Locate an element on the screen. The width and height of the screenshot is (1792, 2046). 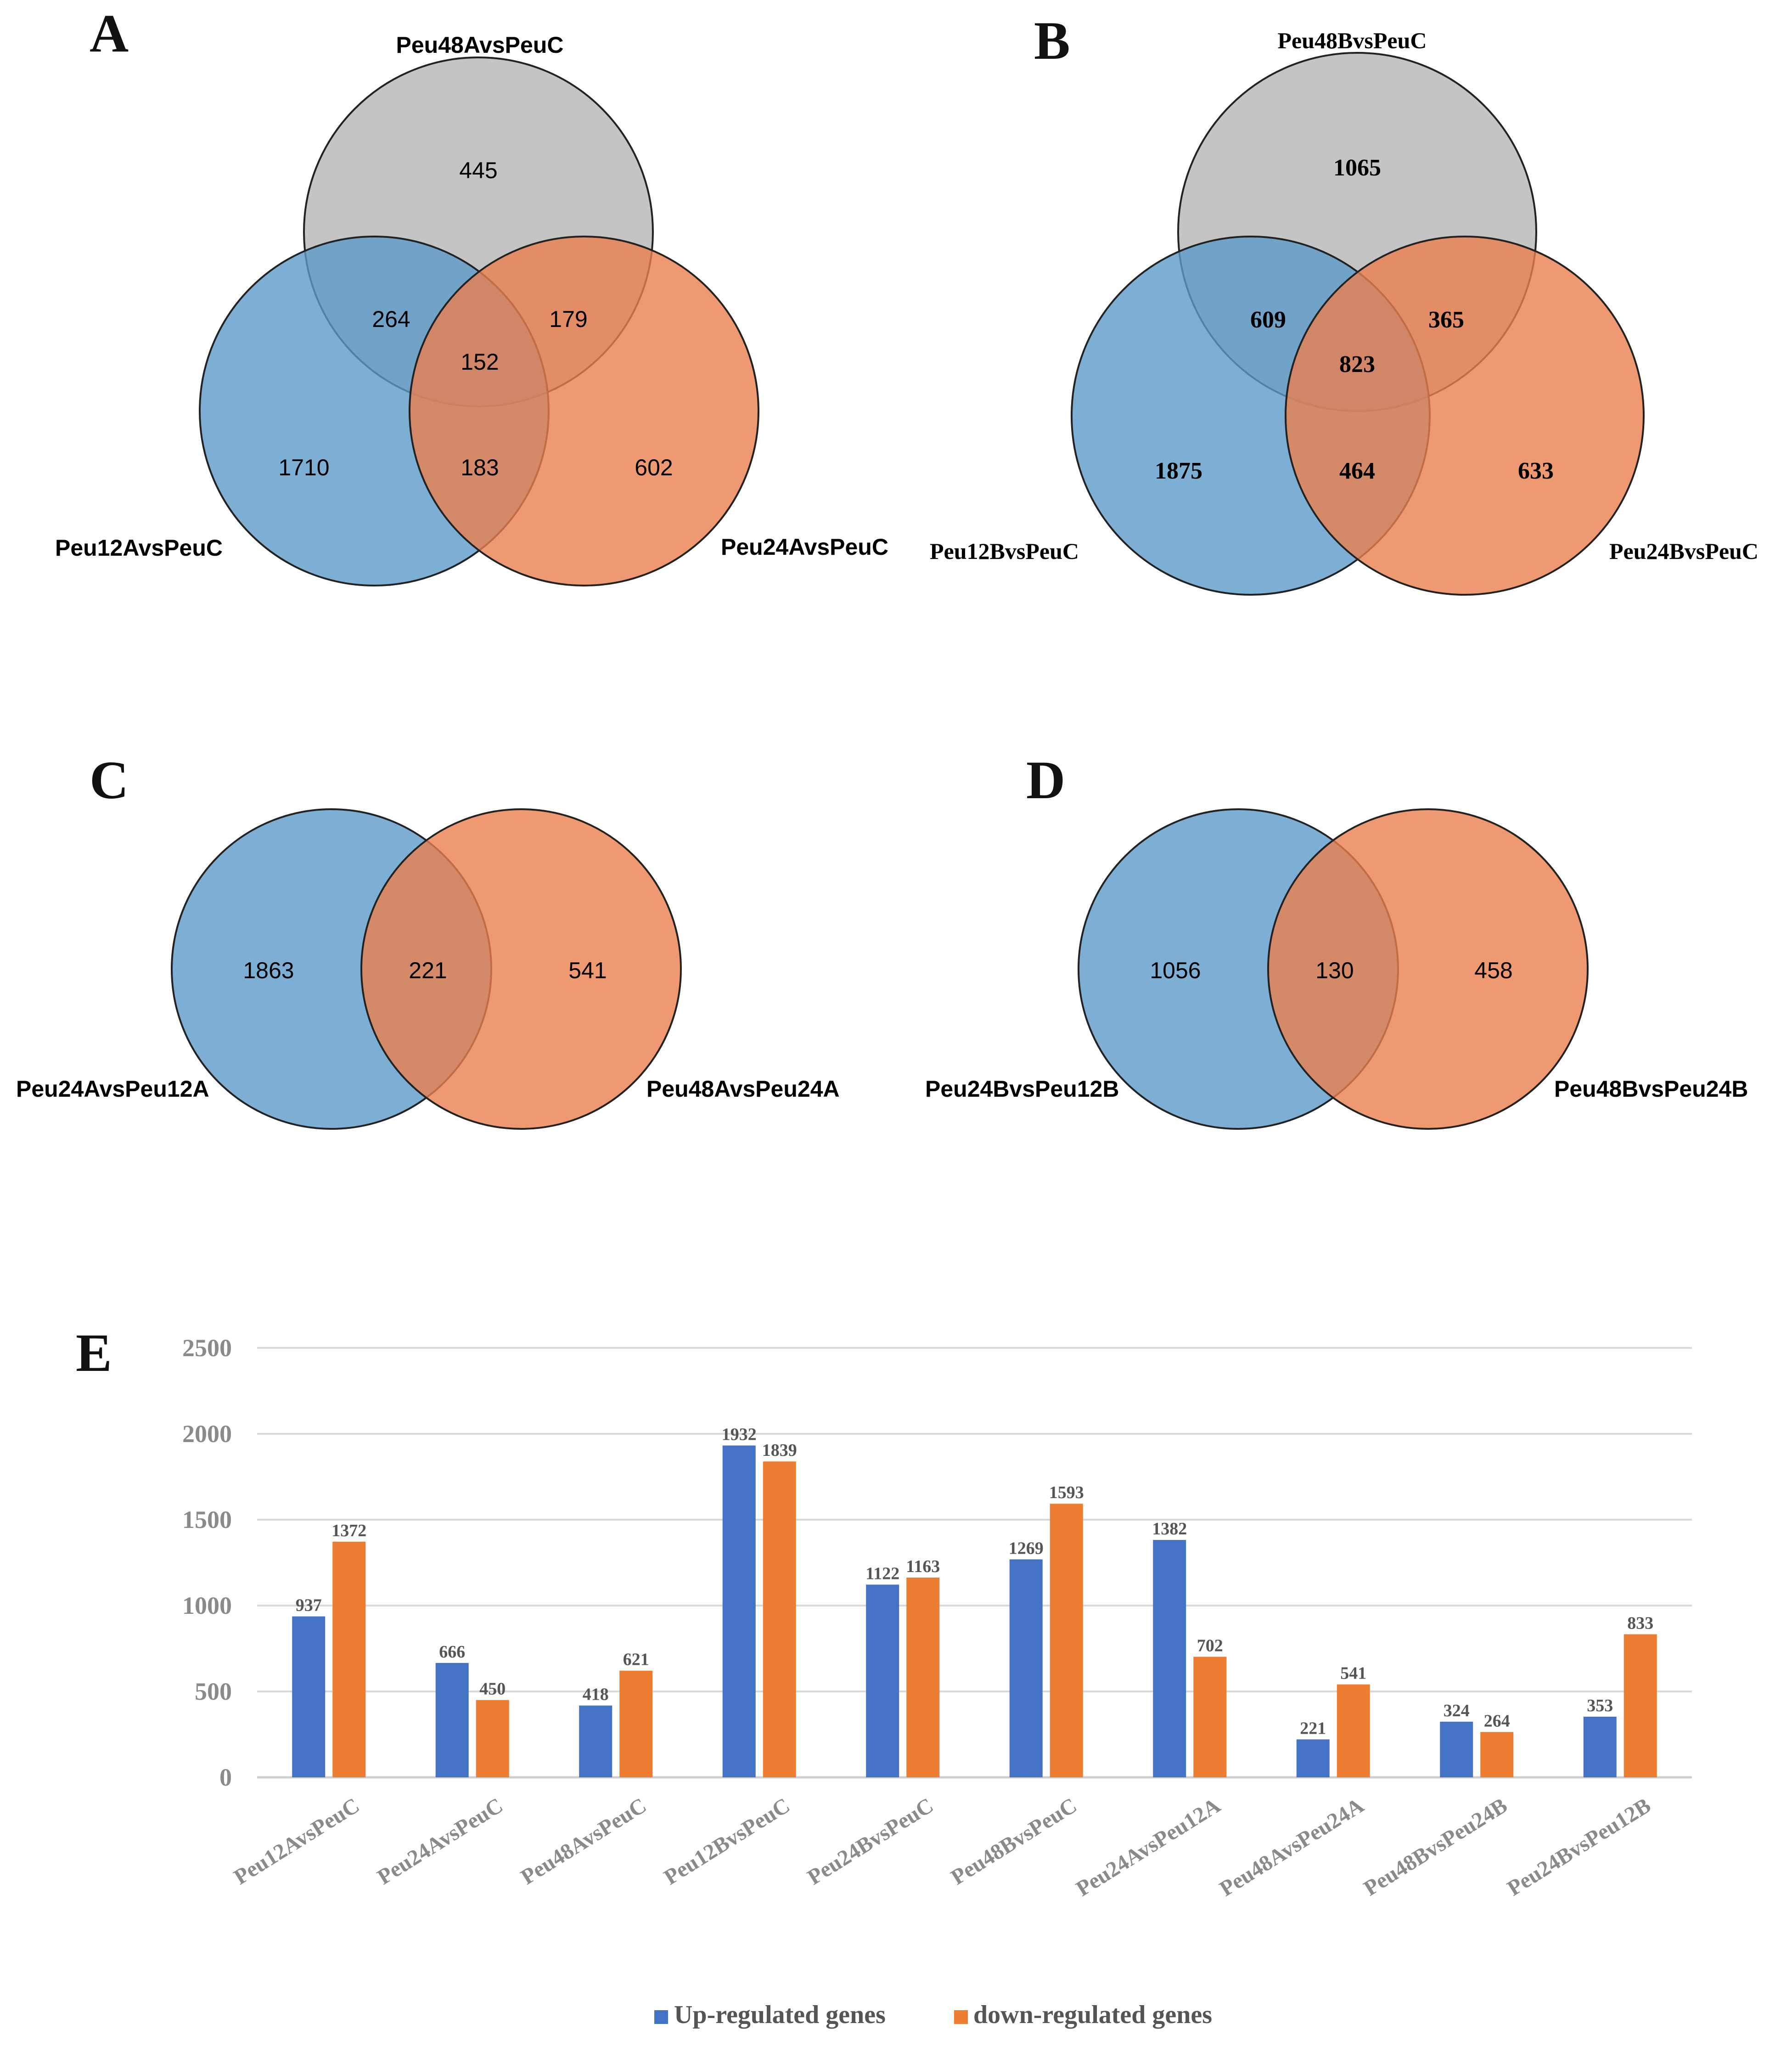
venn-a-top-left: 264 is located at coordinates (391, 319).